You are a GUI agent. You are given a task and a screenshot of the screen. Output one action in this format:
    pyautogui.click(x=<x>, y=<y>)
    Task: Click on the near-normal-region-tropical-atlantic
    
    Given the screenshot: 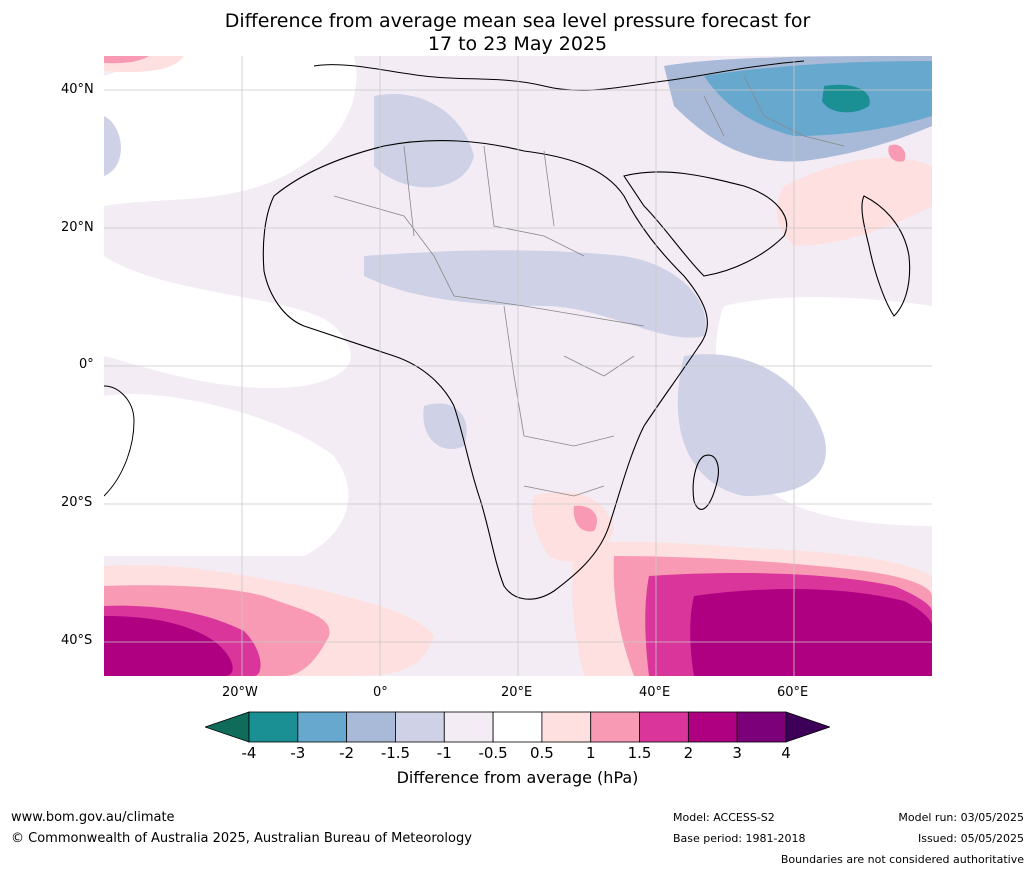 What is the action you would take?
    pyautogui.click(x=227, y=322)
    